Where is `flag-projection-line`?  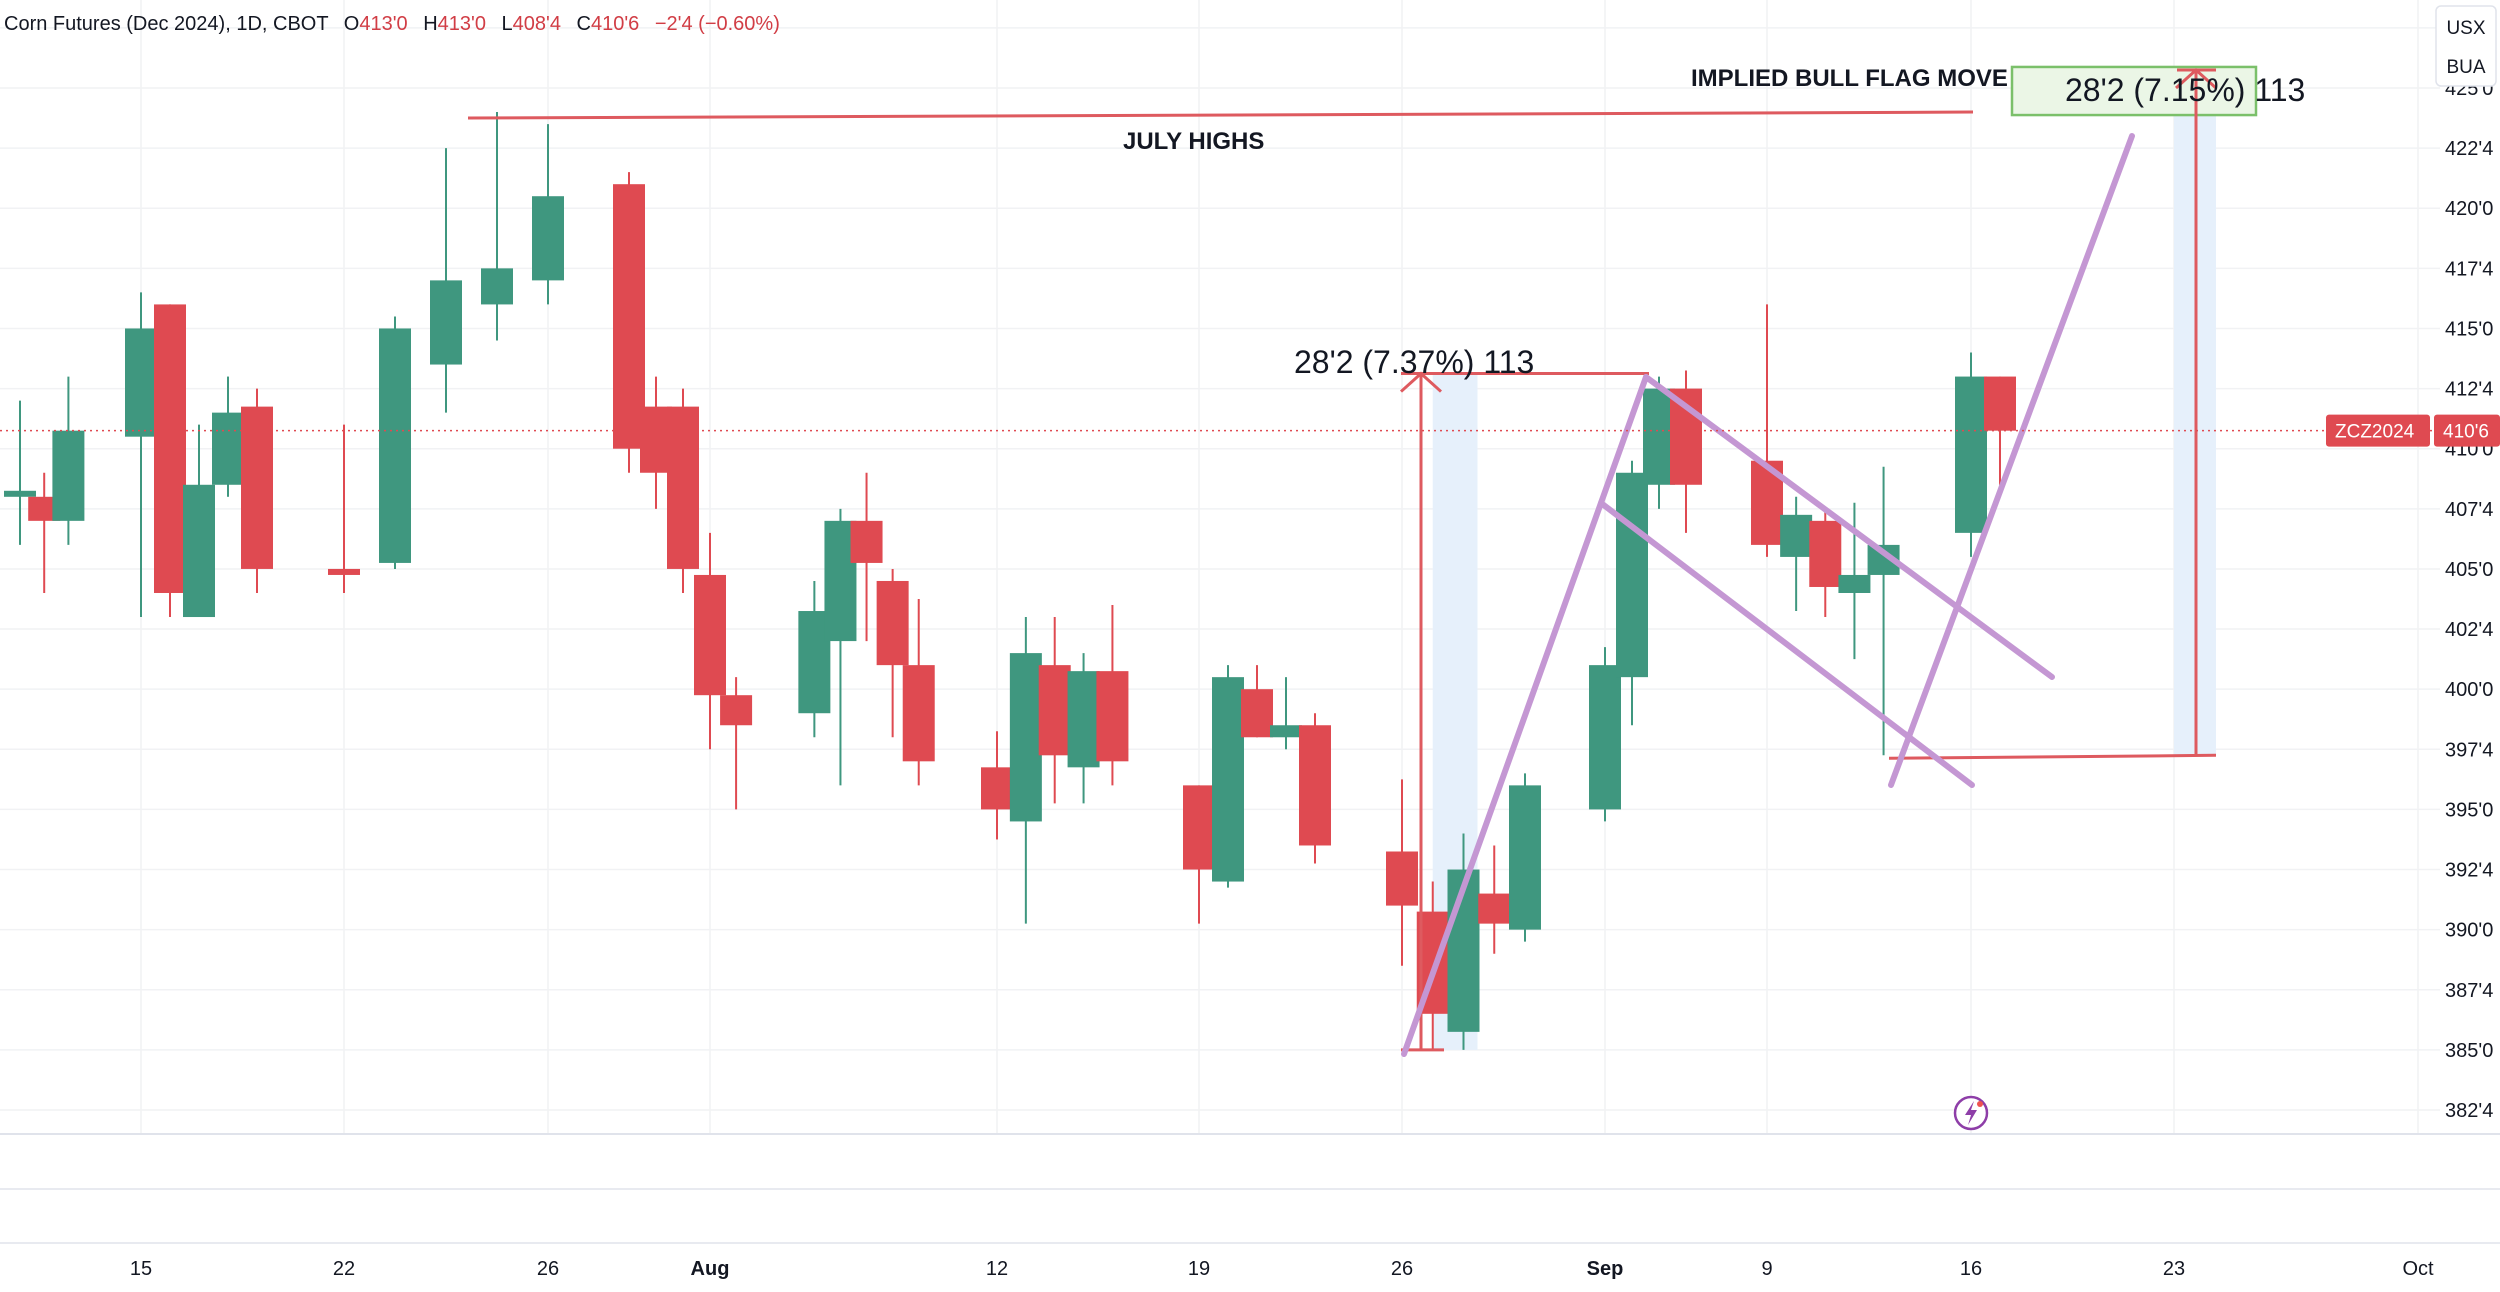 flag-projection-line is located at coordinates (2011, 460).